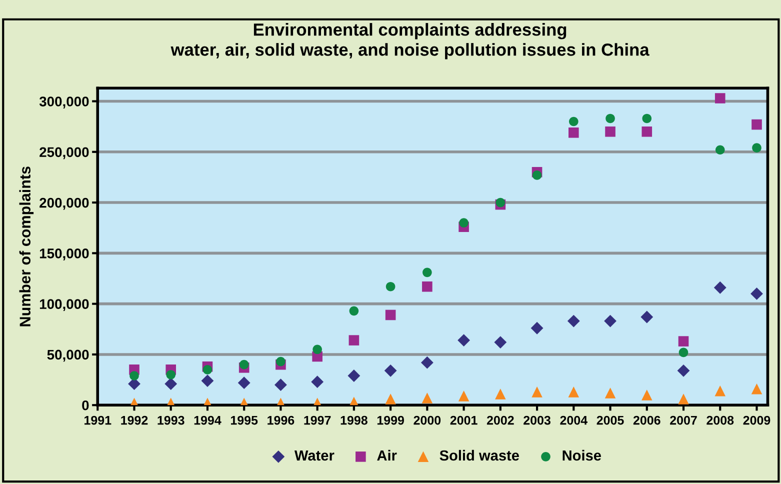 This screenshot has height=484, width=781. I want to click on x-tick-label: 1999, so click(390, 420).